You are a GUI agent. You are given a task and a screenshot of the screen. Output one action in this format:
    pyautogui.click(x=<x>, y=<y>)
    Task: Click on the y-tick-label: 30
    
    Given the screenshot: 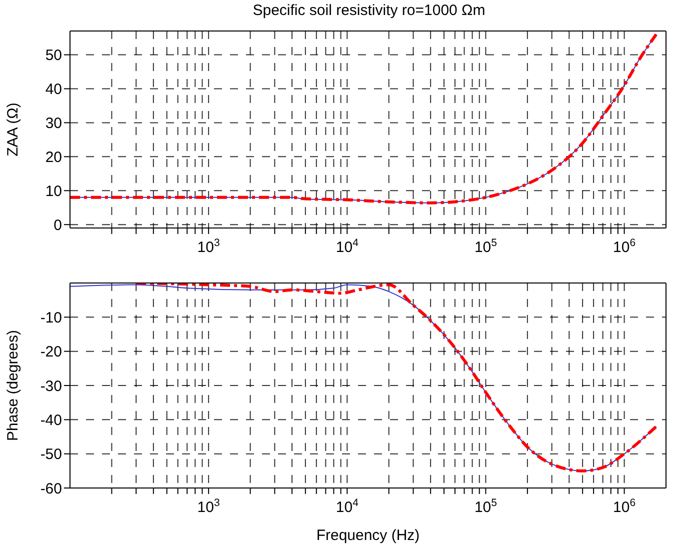 What is the action you would take?
    pyautogui.click(x=53, y=123)
    